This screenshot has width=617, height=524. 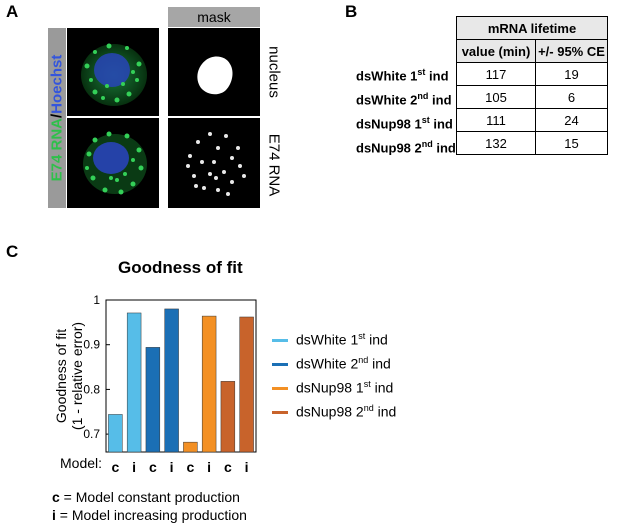 I want to click on table-row-label: dsNup98 1st ind, so click(x=404, y=123).